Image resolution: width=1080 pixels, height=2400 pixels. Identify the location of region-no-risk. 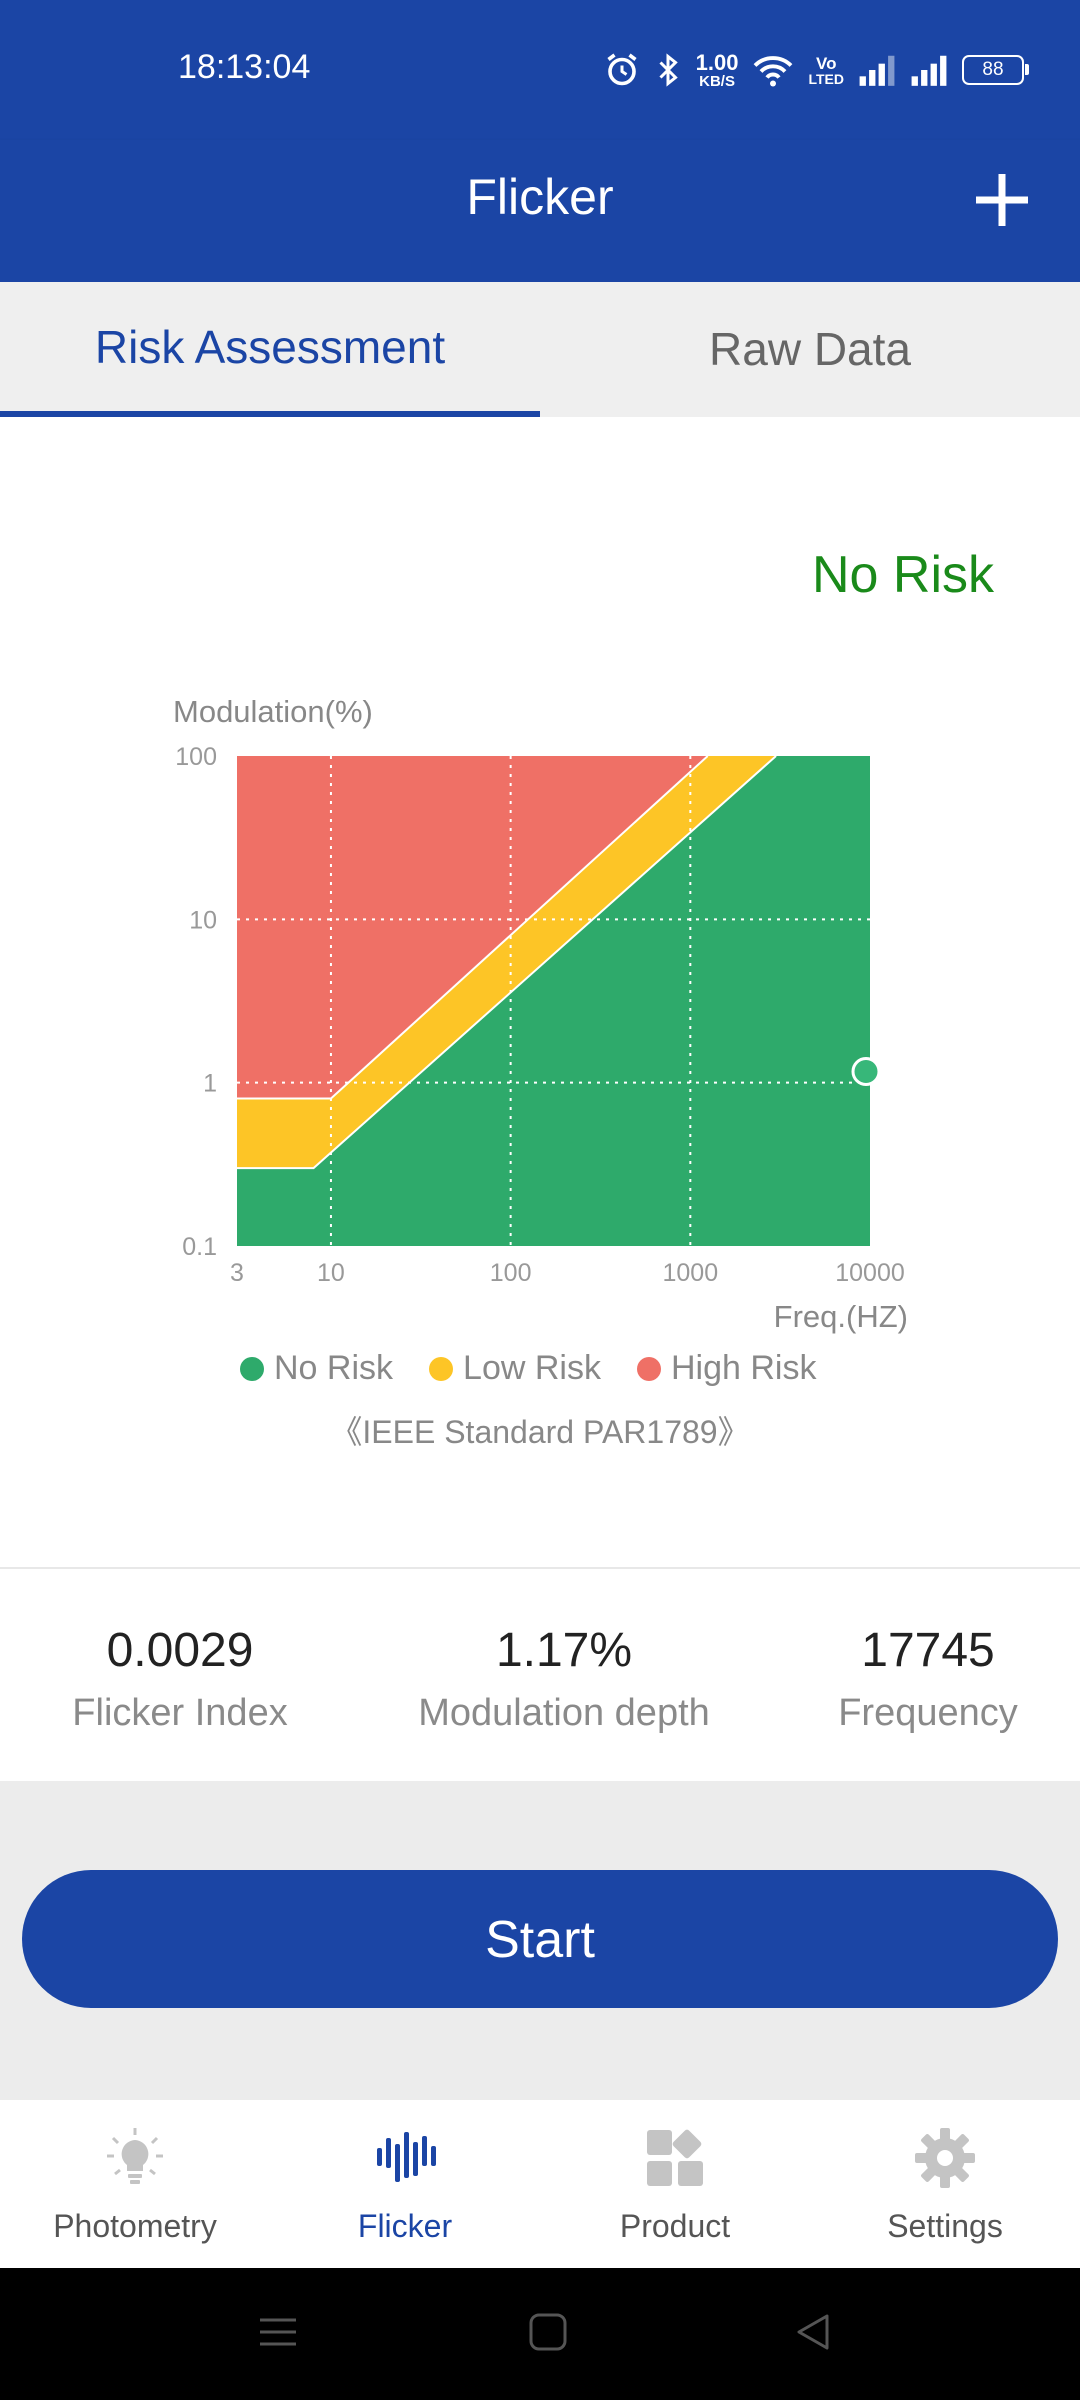
(553, 1001).